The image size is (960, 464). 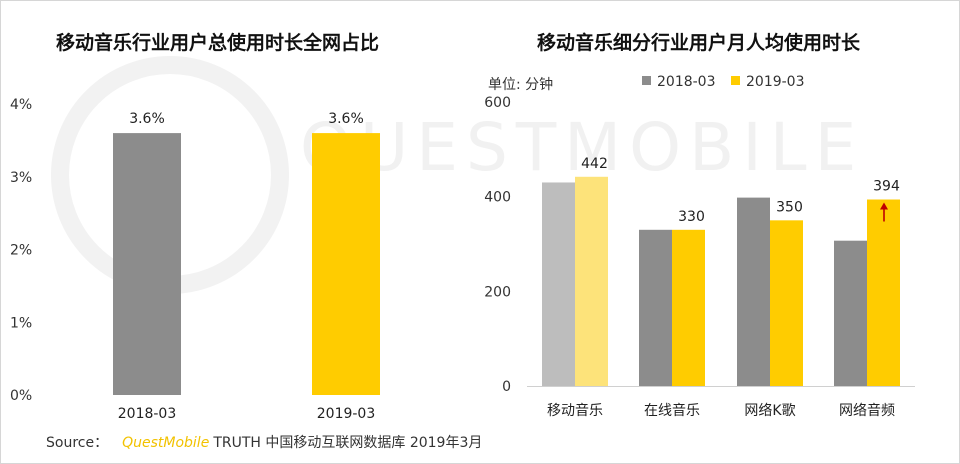 I want to click on y-tick-label: 400, so click(x=497, y=198).